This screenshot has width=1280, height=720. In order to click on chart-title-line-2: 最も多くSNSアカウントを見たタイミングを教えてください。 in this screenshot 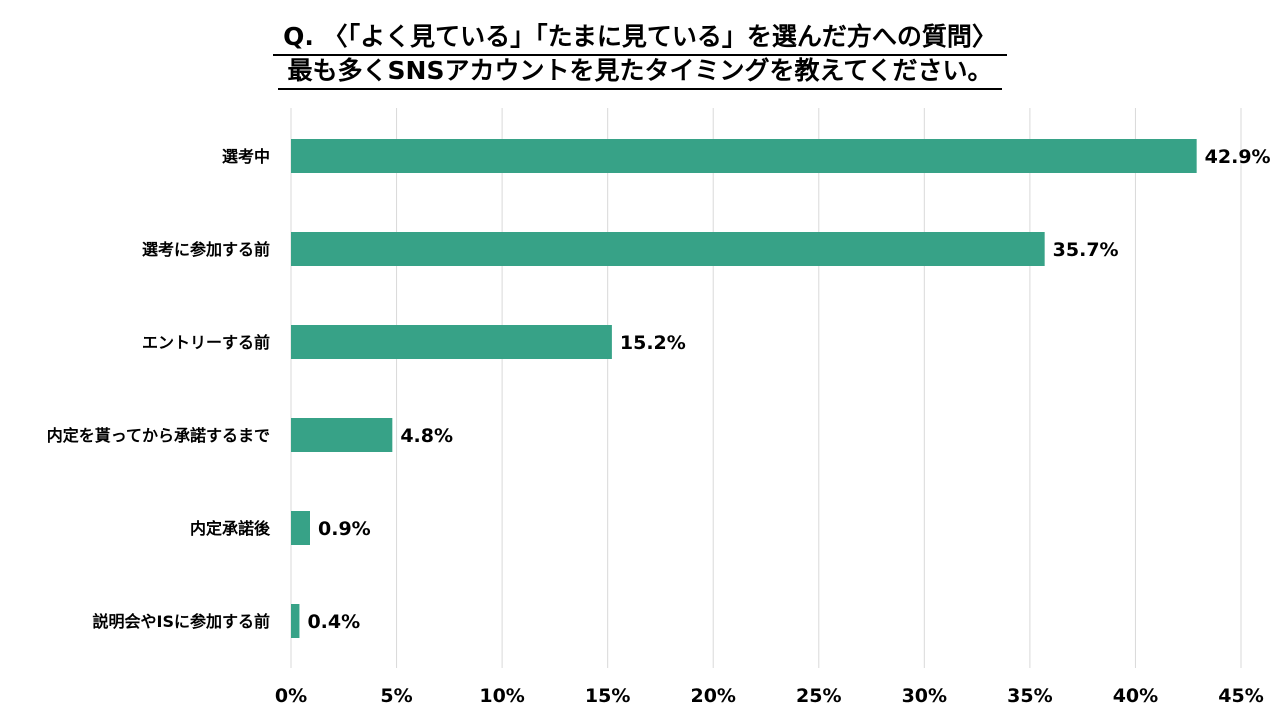, I will do `click(640, 72)`.